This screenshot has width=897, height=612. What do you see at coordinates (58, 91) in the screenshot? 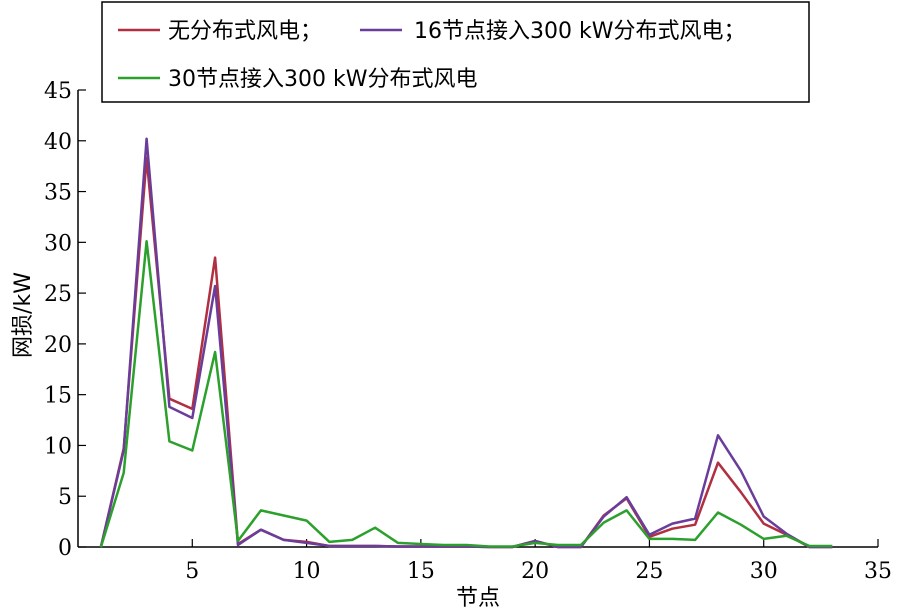
I see `y-tick-label: 45` at bounding box center [58, 91].